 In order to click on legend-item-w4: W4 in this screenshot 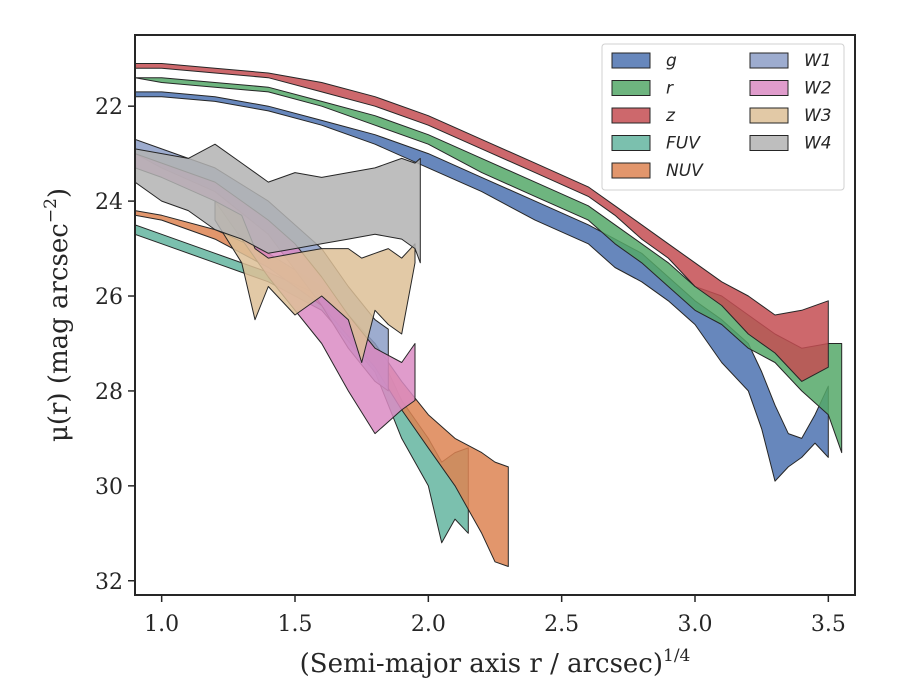, I will do `click(790, 144)`.